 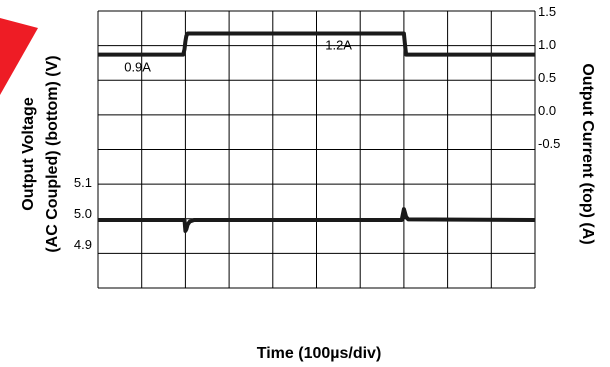 What do you see at coordinates (319, 353) in the screenshot?
I see `x-axis-title: Time (100µs/div)` at bounding box center [319, 353].